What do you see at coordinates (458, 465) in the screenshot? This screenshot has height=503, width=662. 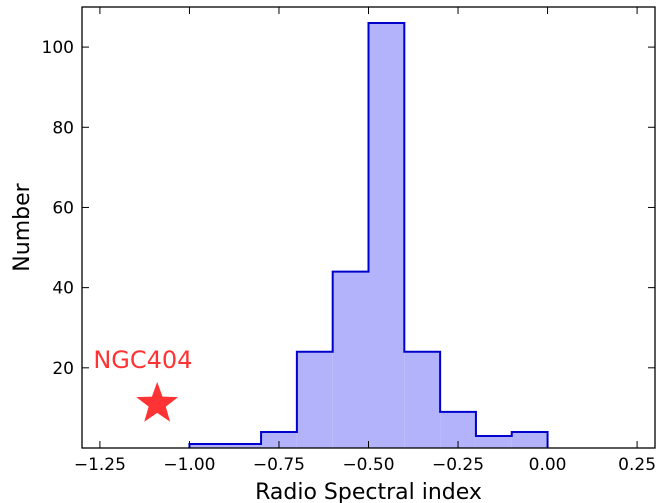 I see `x-tick-label: −0.25` at bounding box center [458, 465].